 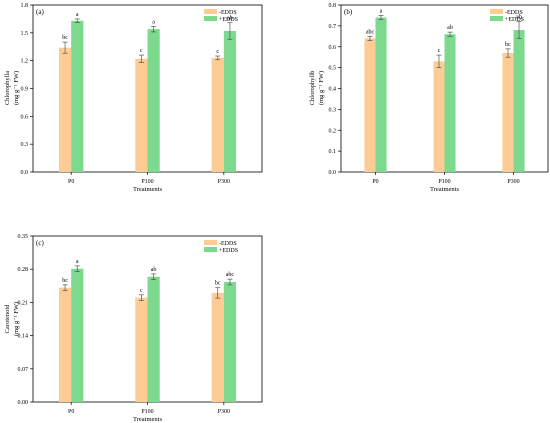 What do you see at coordinates (333, 69) in the screenshot?
I see `y-tick-label: 0.5` at bounding box center [333, 69].